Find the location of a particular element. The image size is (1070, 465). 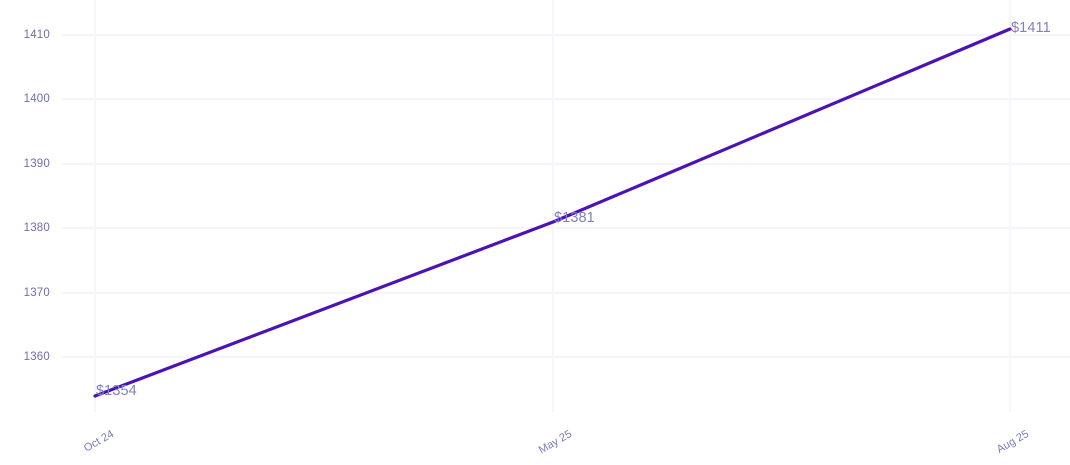

data-point-label: $1381 is located at coordinates (574, 218).